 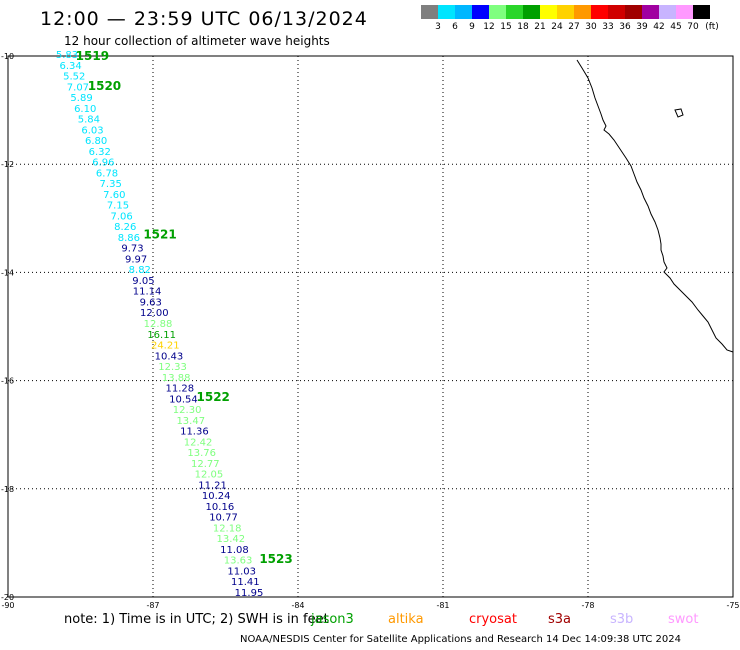 What do you see at coordinates (209, 475) in the screenshot?
I see `wave-height-value: 12.05` at bounding box center [209, 475].